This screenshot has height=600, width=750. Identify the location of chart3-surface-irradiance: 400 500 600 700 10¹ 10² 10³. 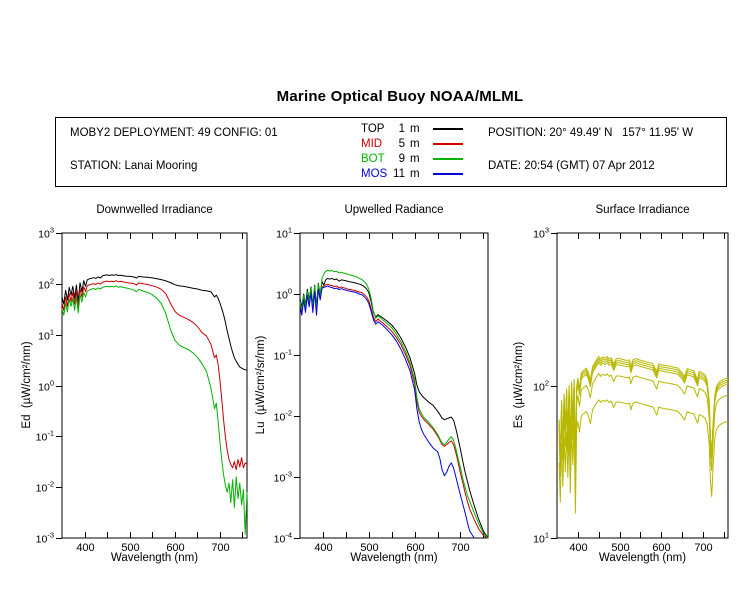
(631, 390).